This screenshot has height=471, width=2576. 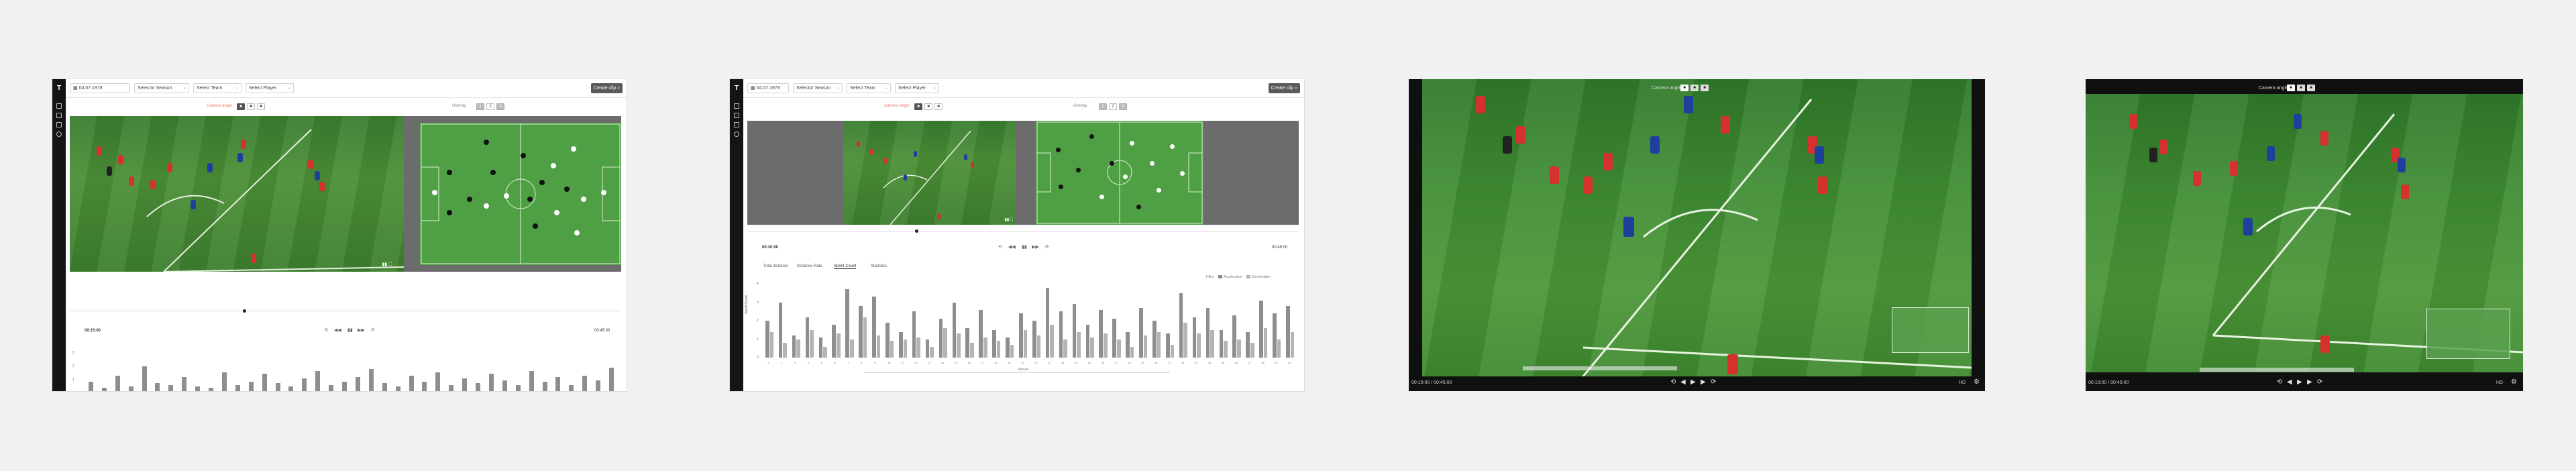 What do you see at coordinates (809, 266) in the screenshot?
I see `tab-distance-rate: Distance Rate` at bounding box center [809, 266].